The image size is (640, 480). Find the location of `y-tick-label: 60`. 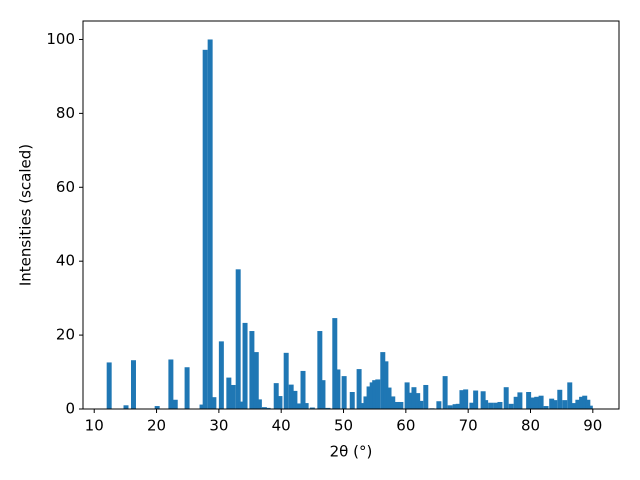

y-tick-label: 60 is located at coordinates (65, 187).